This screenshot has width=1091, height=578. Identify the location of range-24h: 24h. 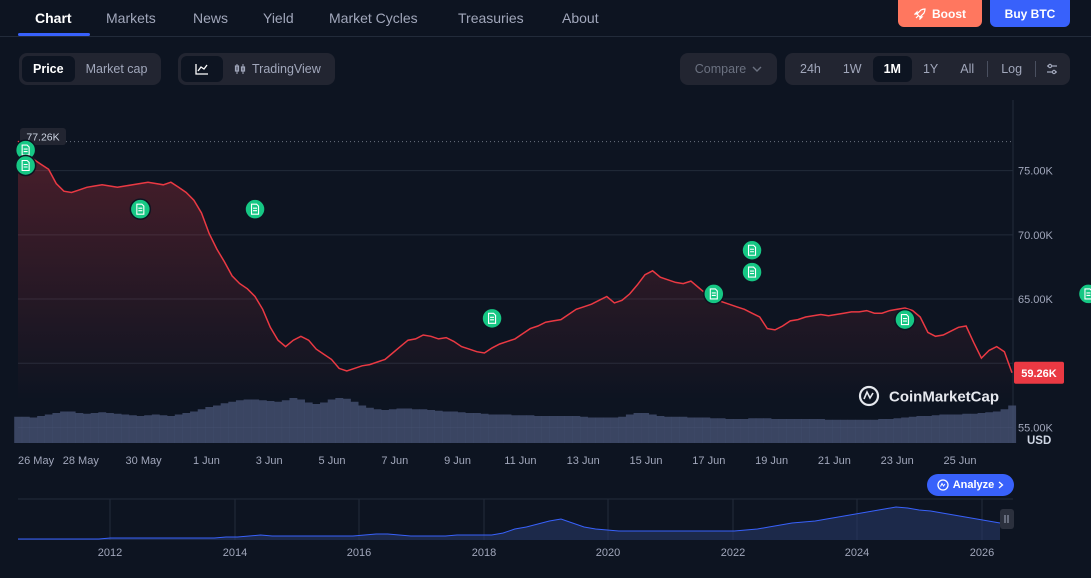
(810, 69).